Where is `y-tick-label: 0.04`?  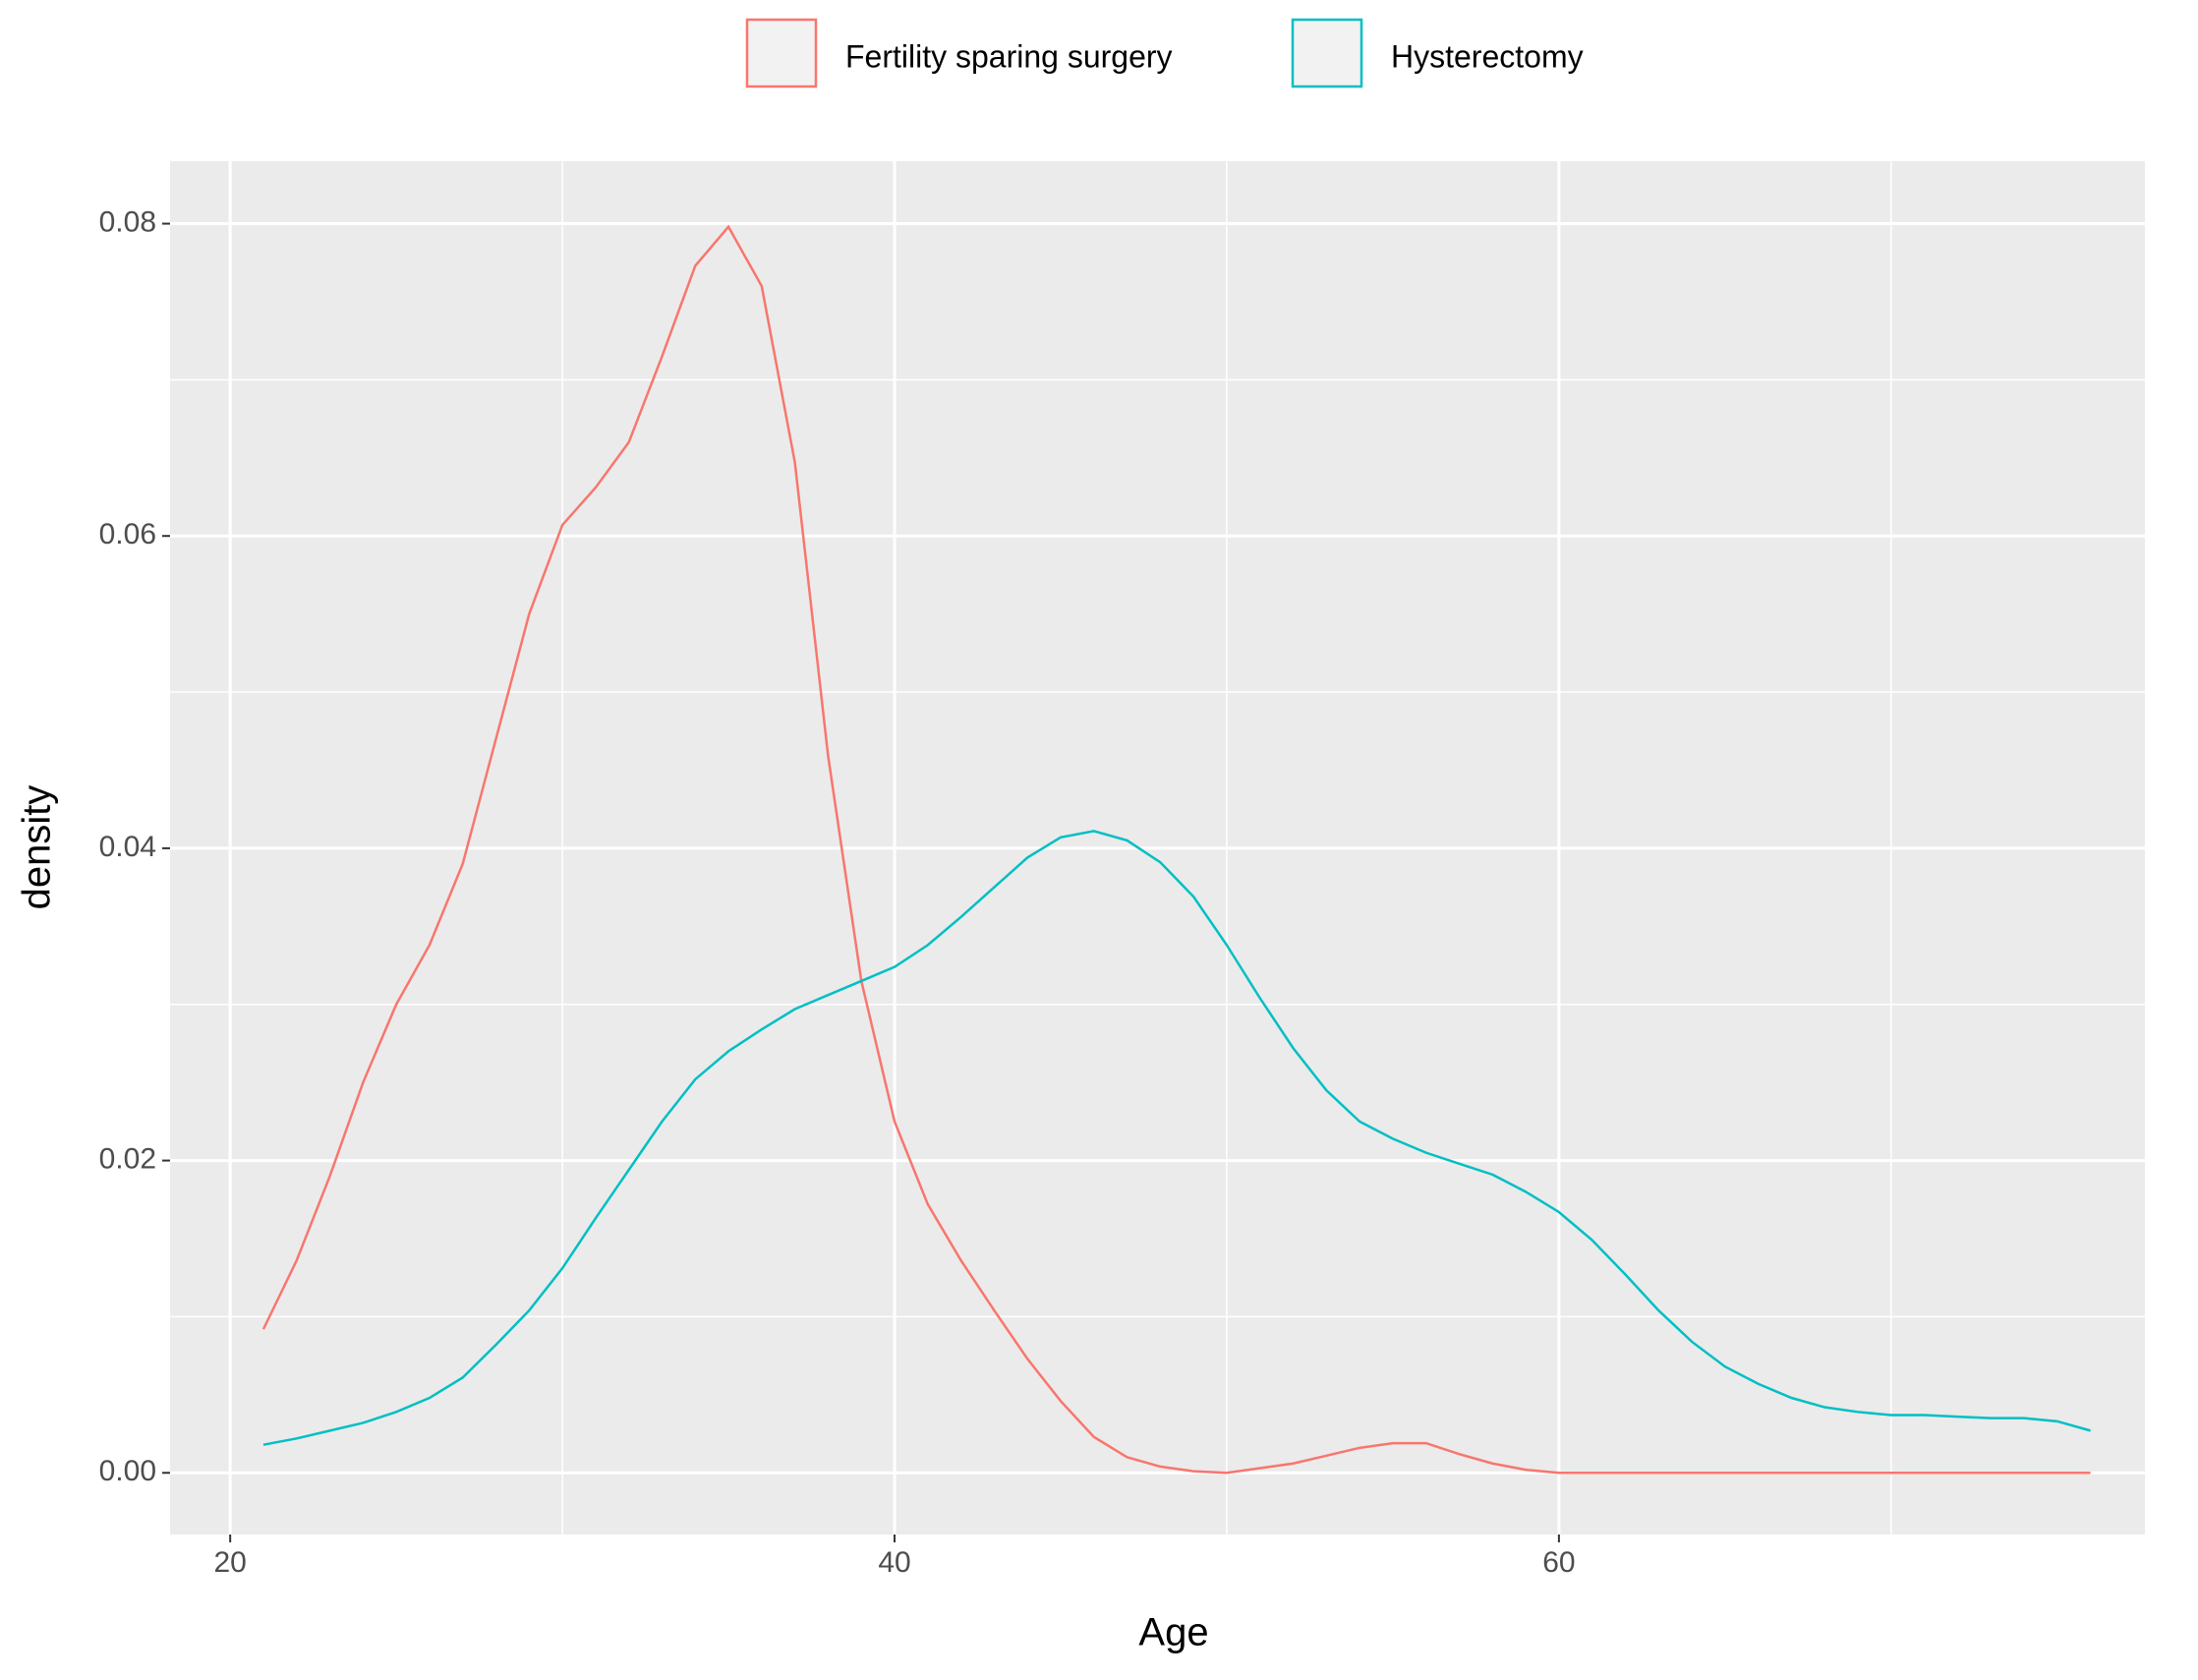 y-tick-label: 0.04 is located at coordinates (128, 847).